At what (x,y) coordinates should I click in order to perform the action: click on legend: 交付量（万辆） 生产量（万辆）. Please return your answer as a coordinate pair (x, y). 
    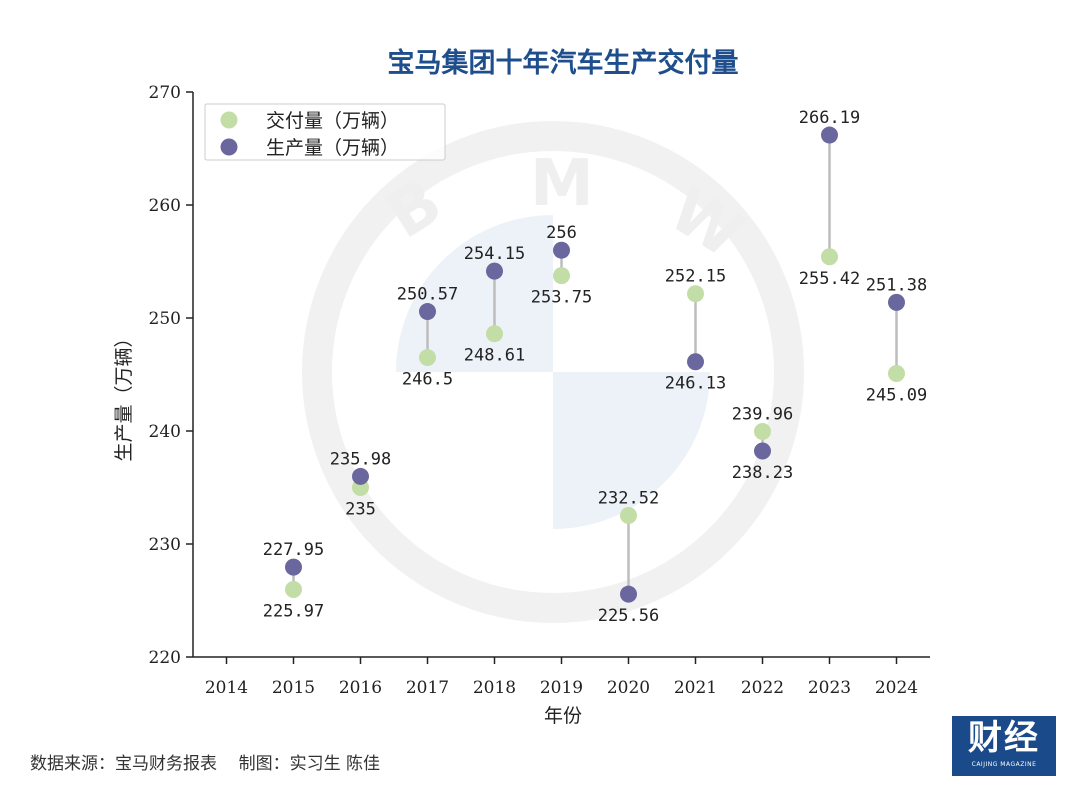
    Looking at the image, I should click on (325, 132).